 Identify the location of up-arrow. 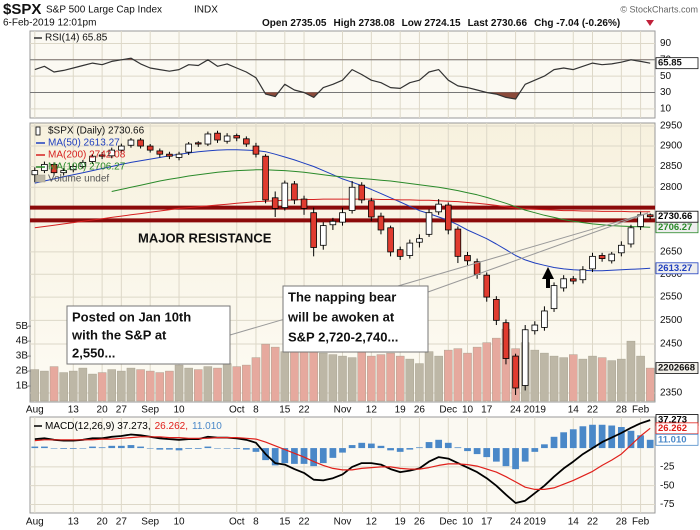
(548, 277).